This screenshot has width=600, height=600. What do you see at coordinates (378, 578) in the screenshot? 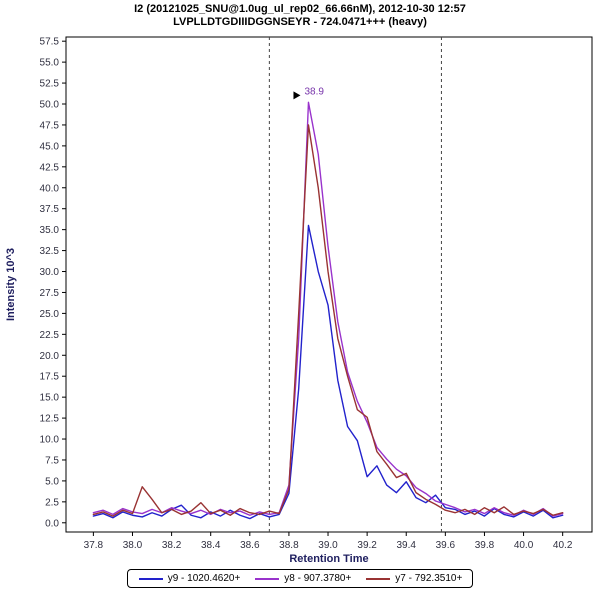
I see `legend-line-swatch-y7` at bounding box center [378, 578].